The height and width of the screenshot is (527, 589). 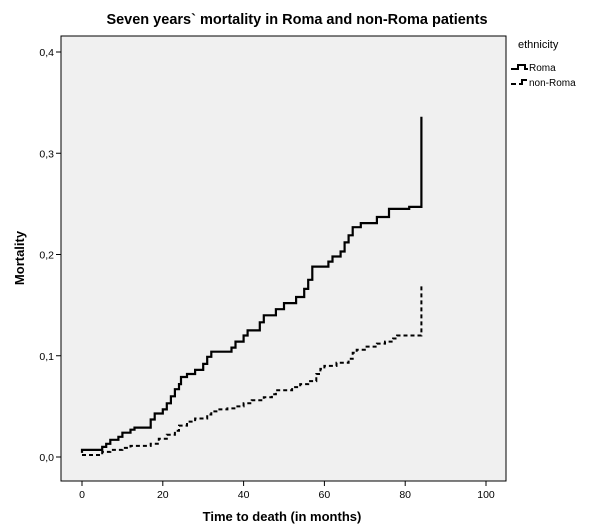 What do you see at coordinates (46, 458) in the screenshot?
I see `y-tick-label: 0,0` at bounding box center [46, 458].